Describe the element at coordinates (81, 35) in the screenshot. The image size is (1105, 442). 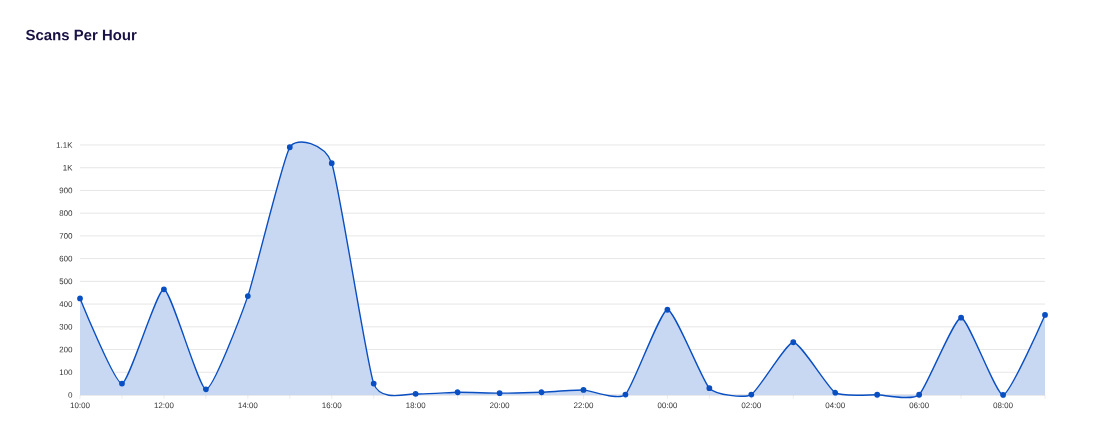
I see `chart-title: Scans Per Hour` at that location.